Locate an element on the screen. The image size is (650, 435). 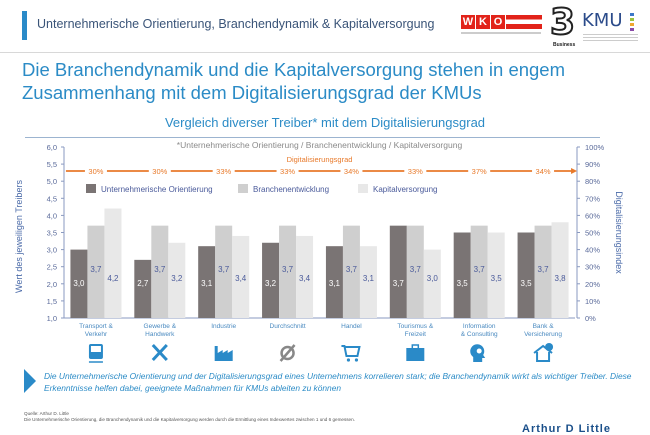
digital-value-label: 37% is located at coordinates (479, 171).